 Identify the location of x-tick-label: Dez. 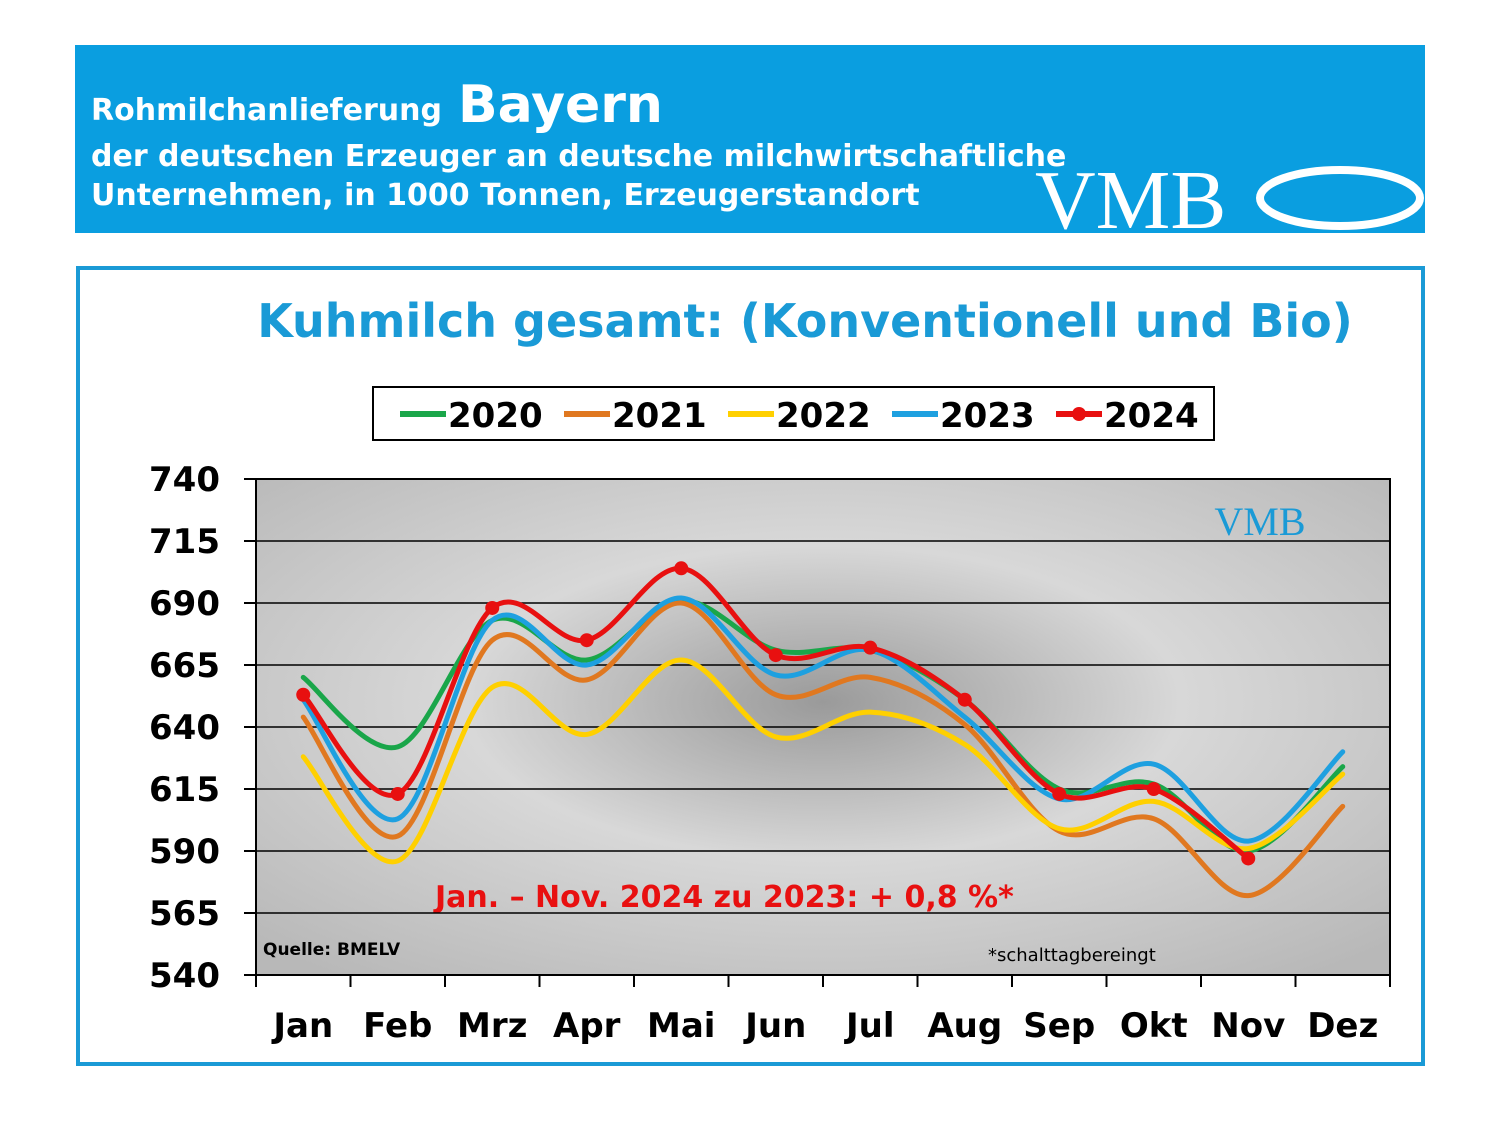
(1342, 1026).